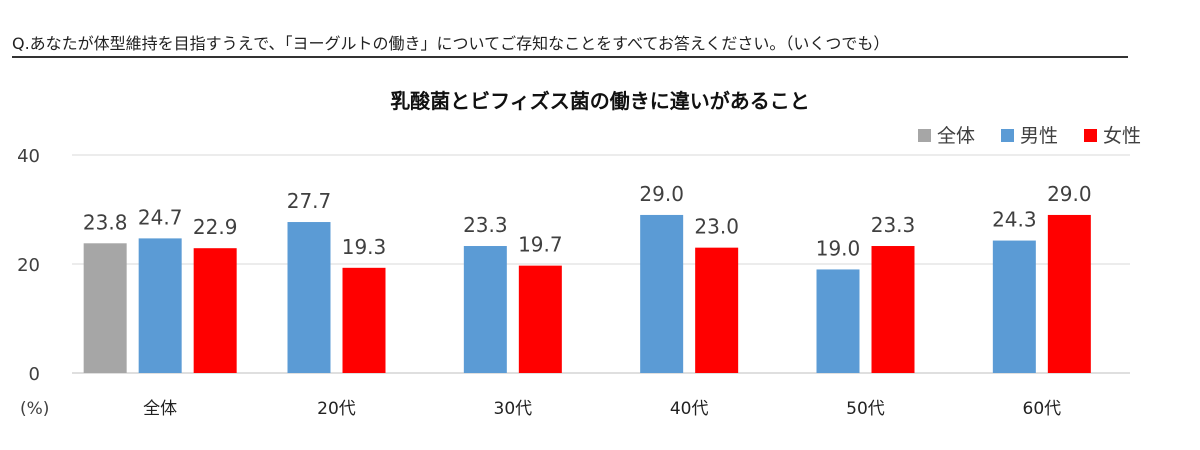 The image size is (1200, 450). Describe the element at coordinates (570, 57) in the screenshot. I see `question-underline` at that location.